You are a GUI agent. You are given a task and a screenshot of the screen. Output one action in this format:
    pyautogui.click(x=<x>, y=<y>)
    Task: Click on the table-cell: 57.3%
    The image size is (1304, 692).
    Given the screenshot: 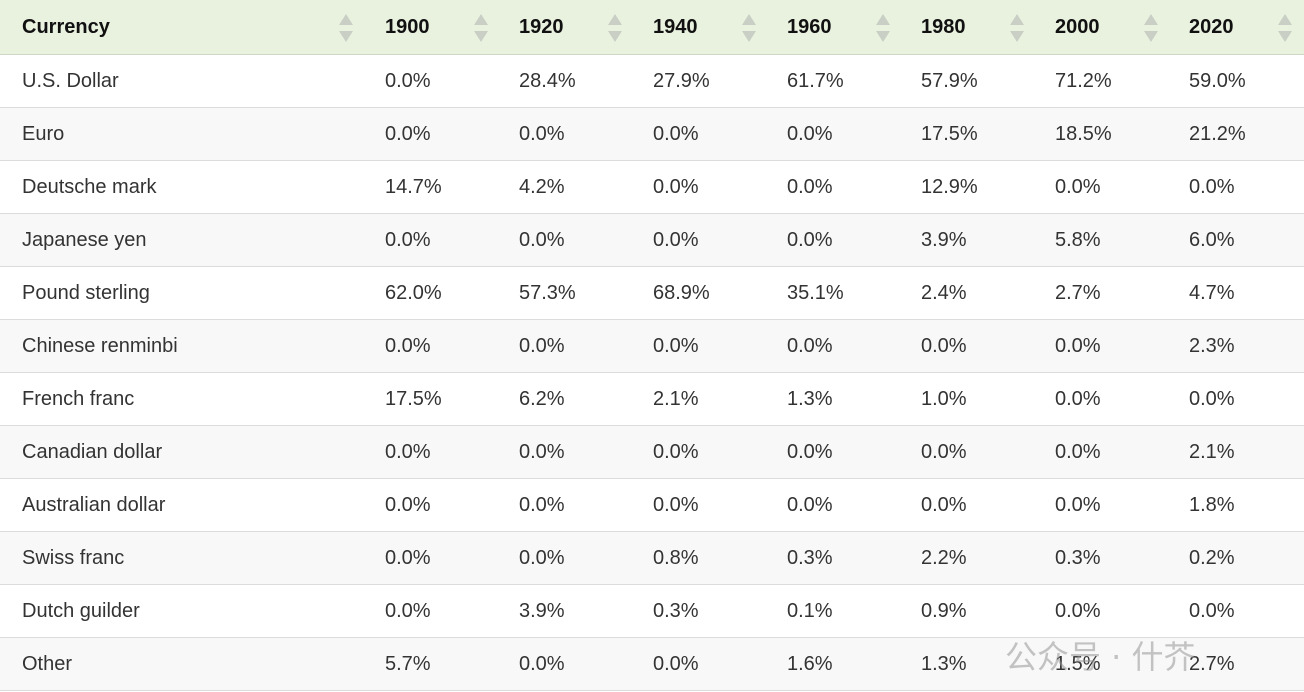 What is the action you would take?
    pyautogui.click(x=547, y=292)
    